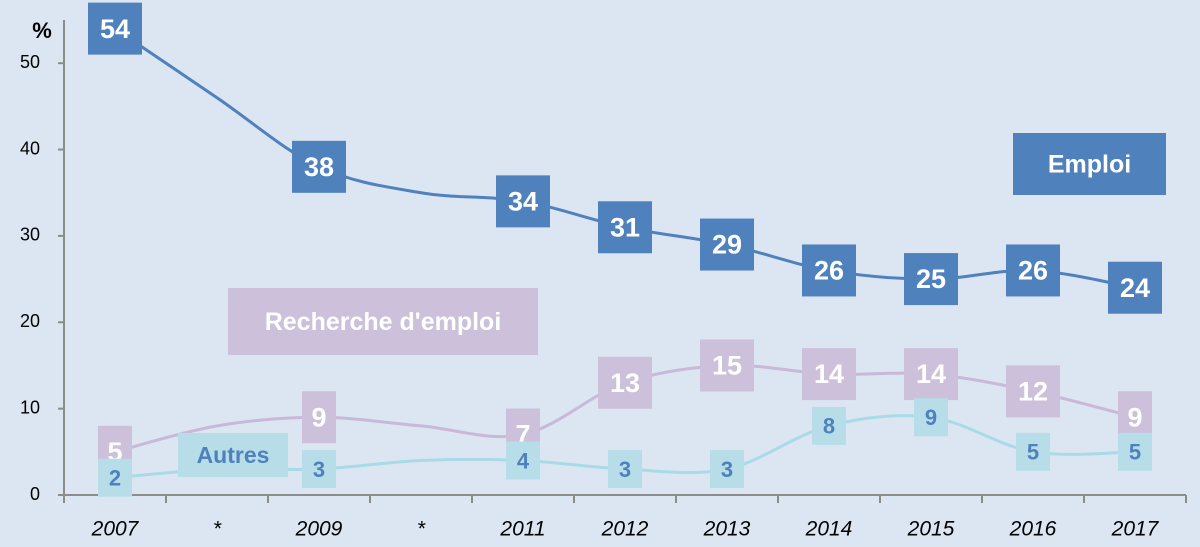 The height and width of the screenshot is (547, 1200). Describe the element at coordinates (35, 494) in the screenshot. I see `y-tick-label: 0` at that location.